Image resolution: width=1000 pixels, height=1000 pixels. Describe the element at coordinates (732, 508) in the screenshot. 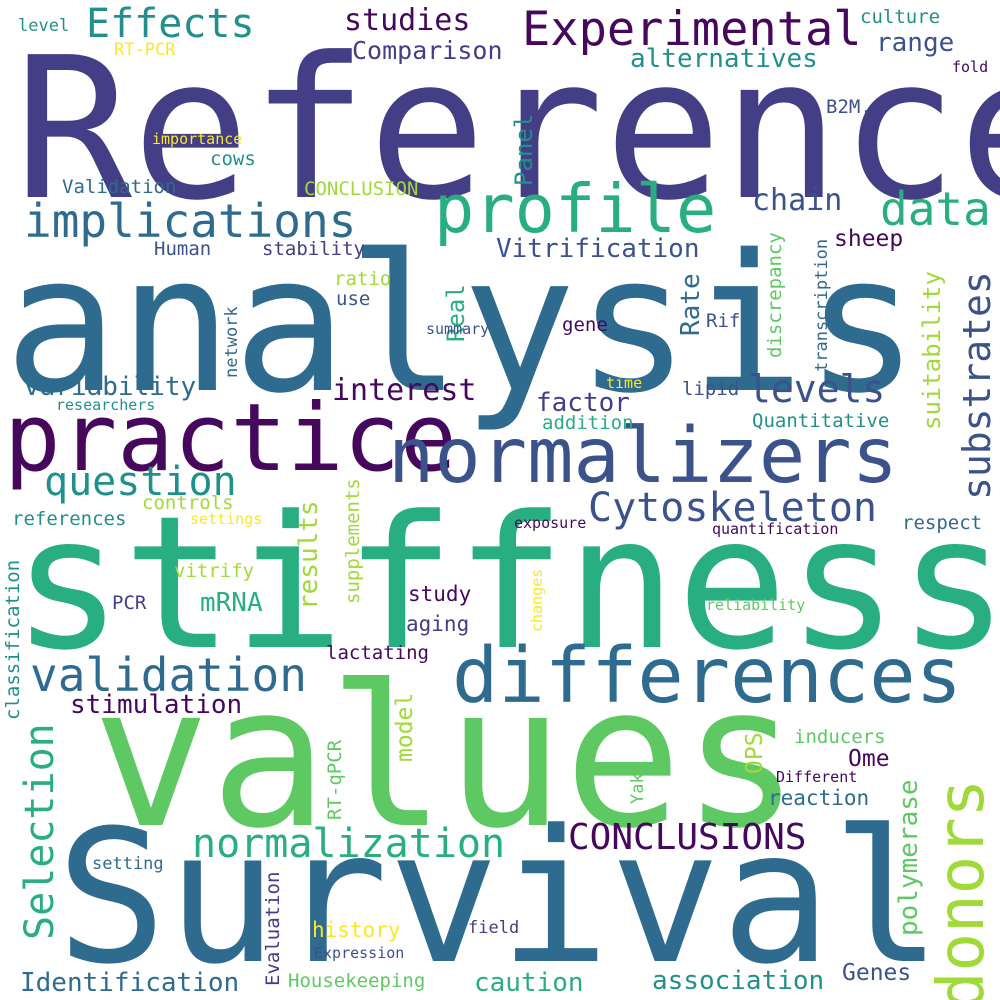

I see `word-cytoskeleton: Cytoskeleton` at that location.